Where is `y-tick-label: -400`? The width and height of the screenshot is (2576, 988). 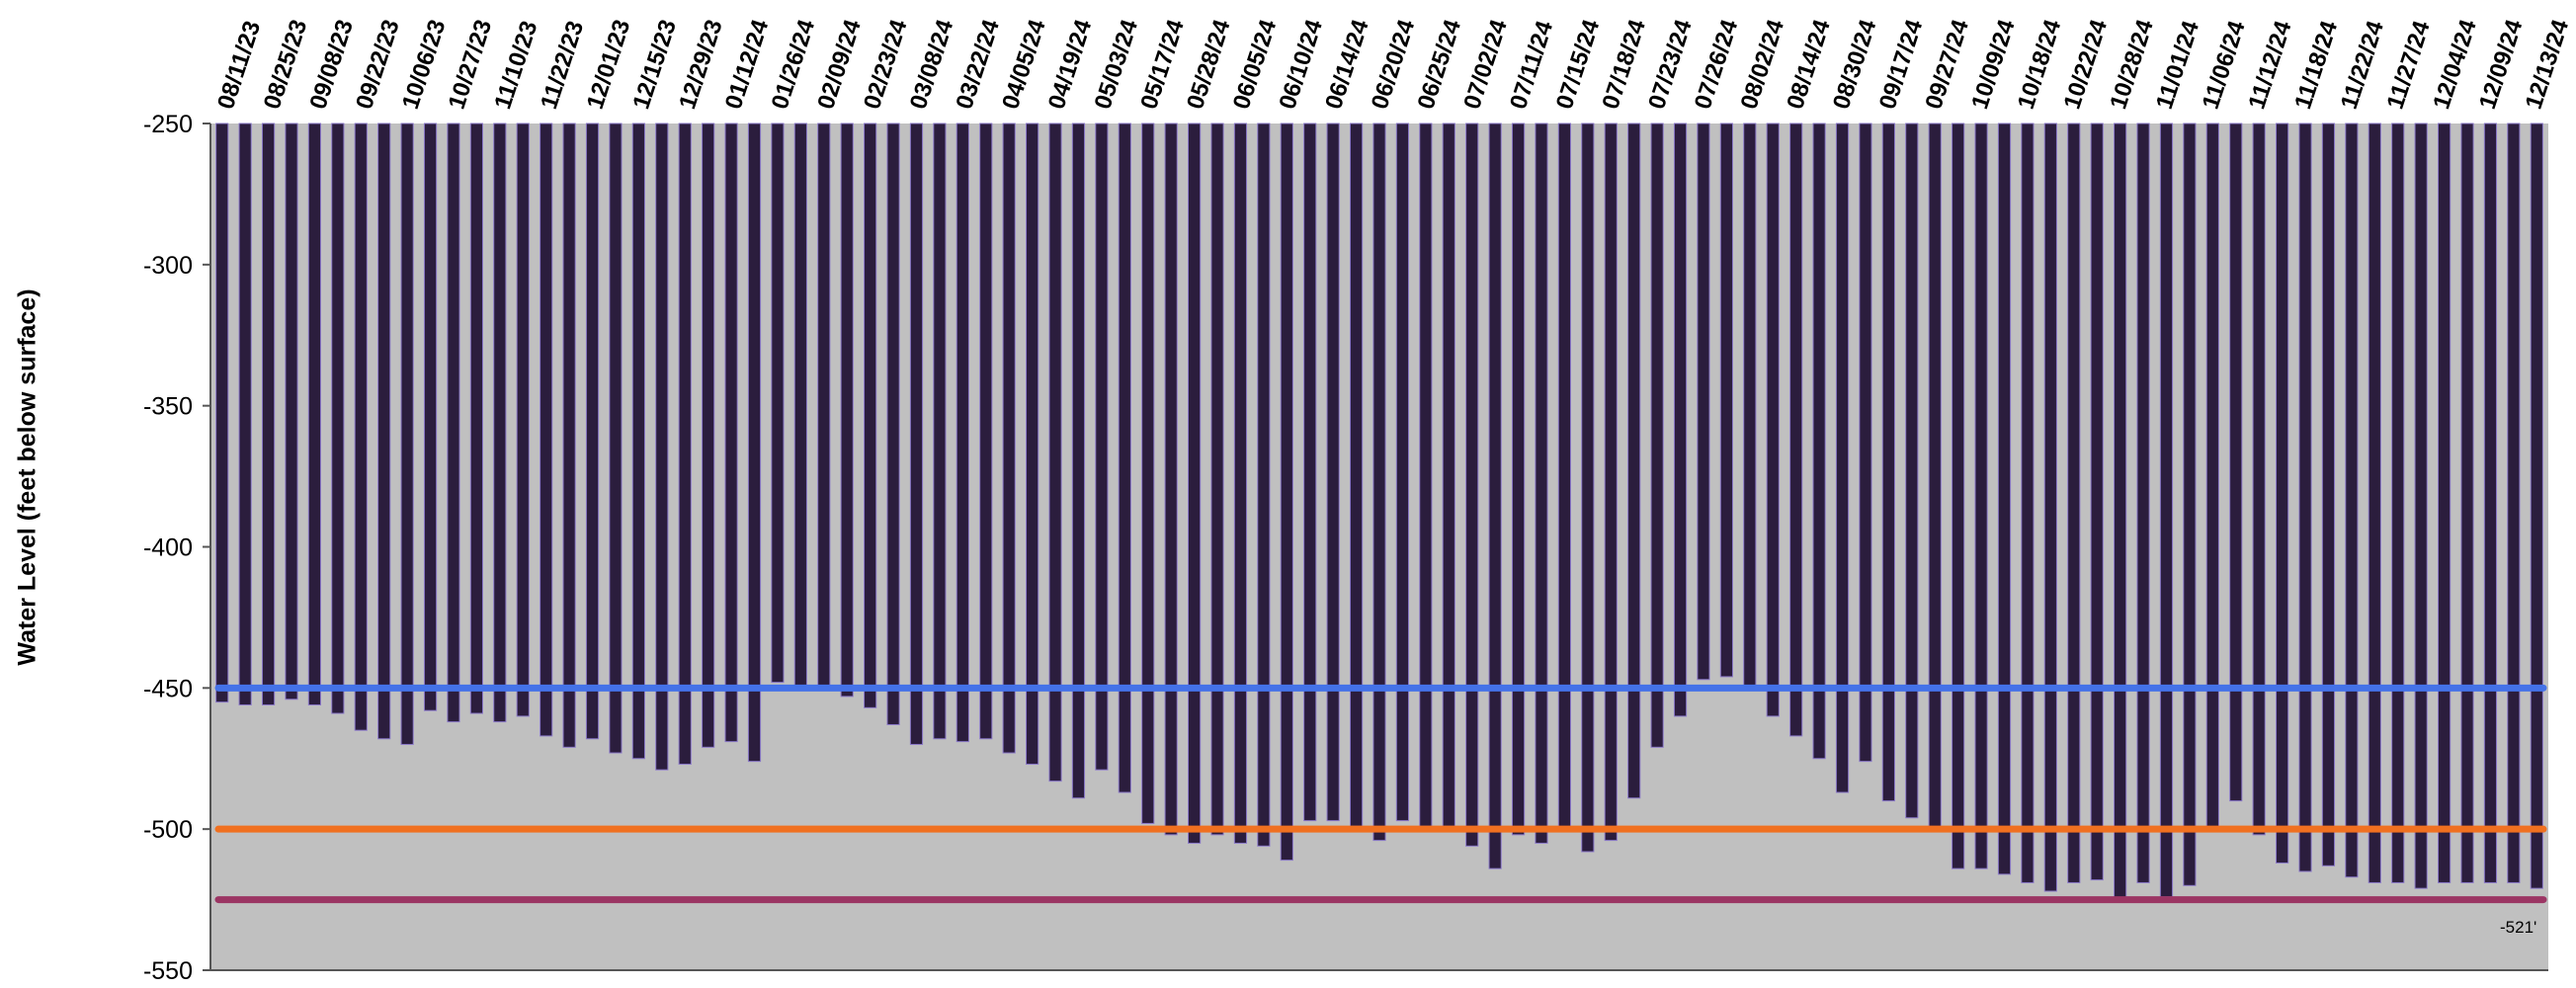 y-tick-label: -400 is located at coordinates (168, 548).